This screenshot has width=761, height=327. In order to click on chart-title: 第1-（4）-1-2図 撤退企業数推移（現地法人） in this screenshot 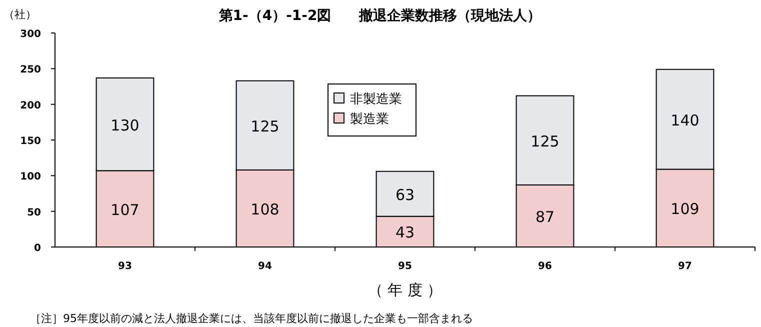, I will do `click(380, 15)`.